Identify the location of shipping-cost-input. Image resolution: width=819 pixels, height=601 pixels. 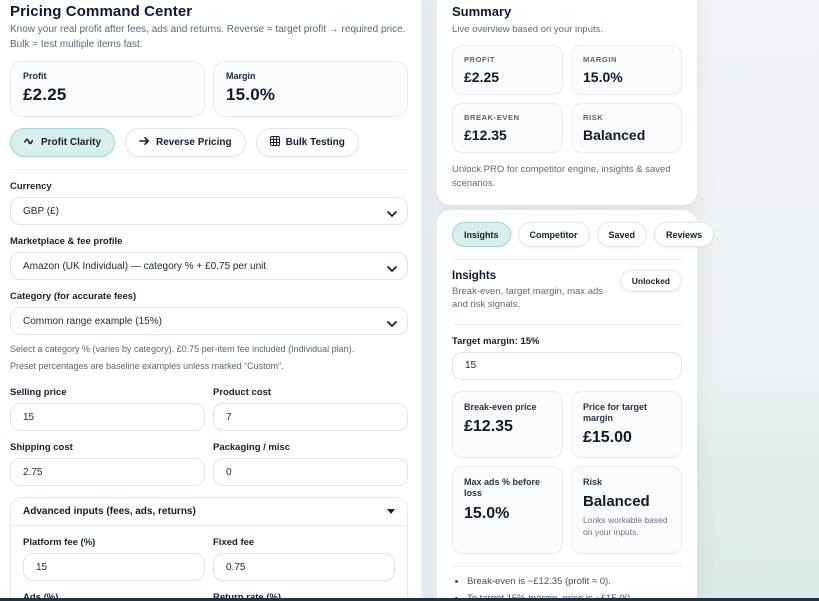
(107, 472).